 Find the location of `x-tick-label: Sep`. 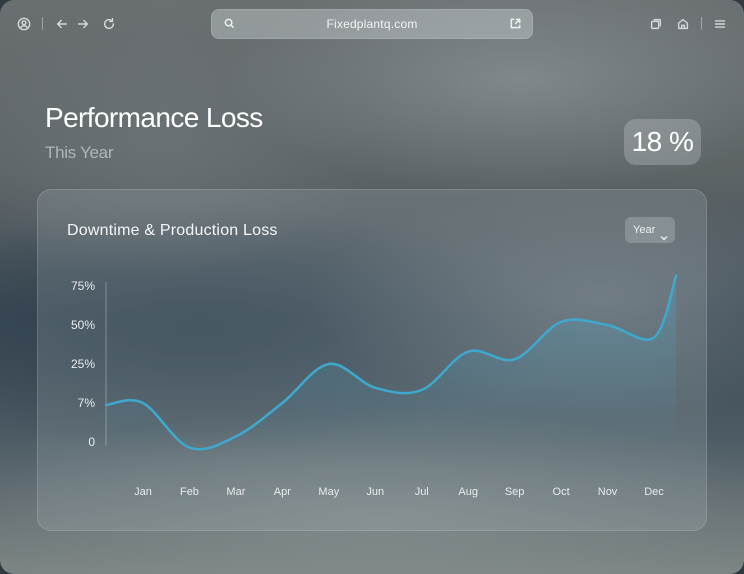

x-tick-label: Sep is located at coordinates (515, 492).